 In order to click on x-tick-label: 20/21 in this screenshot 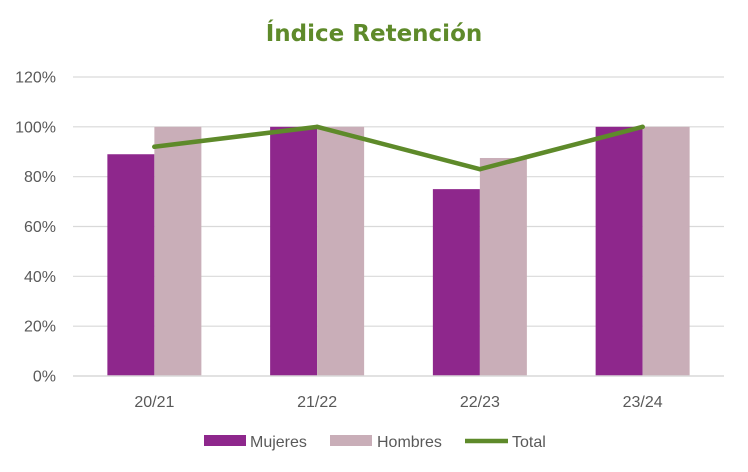, I will do `click(154, 402)`.